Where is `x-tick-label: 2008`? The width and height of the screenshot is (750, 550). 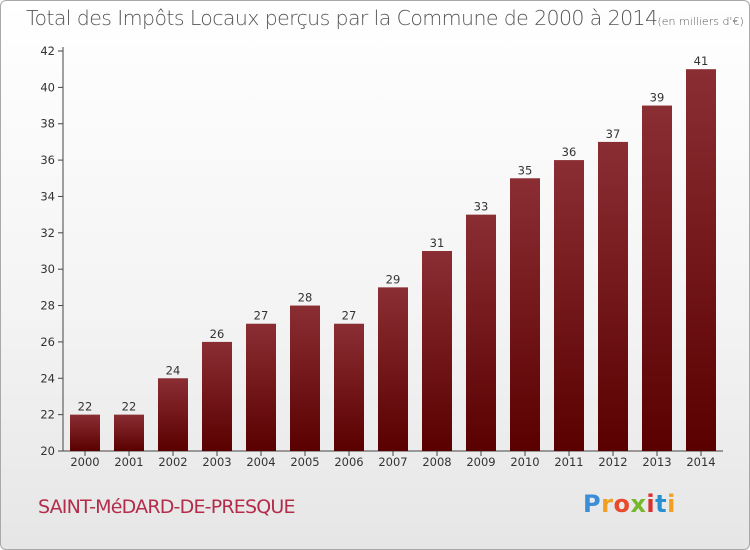 x-tick-label: 2008 is located at coordinates (436, 462).